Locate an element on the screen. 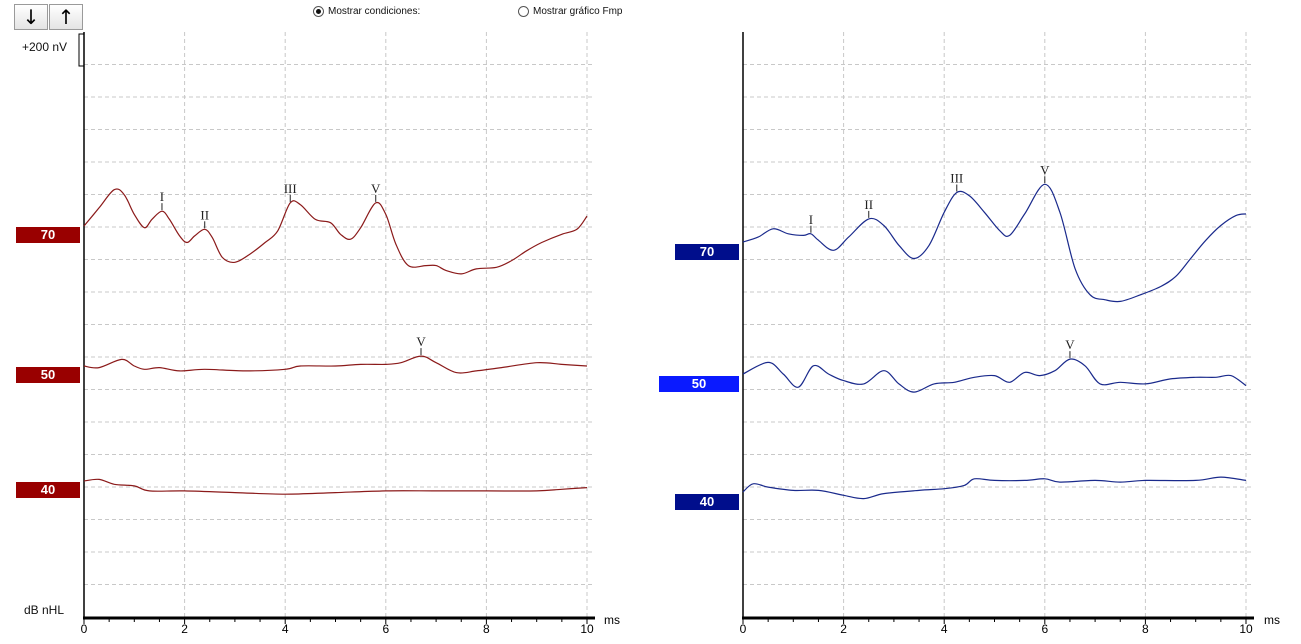 Image resolution: width=1301 pixels, height=644 pixels. move-down-button: ↓ is located at coordinates (31, 17).